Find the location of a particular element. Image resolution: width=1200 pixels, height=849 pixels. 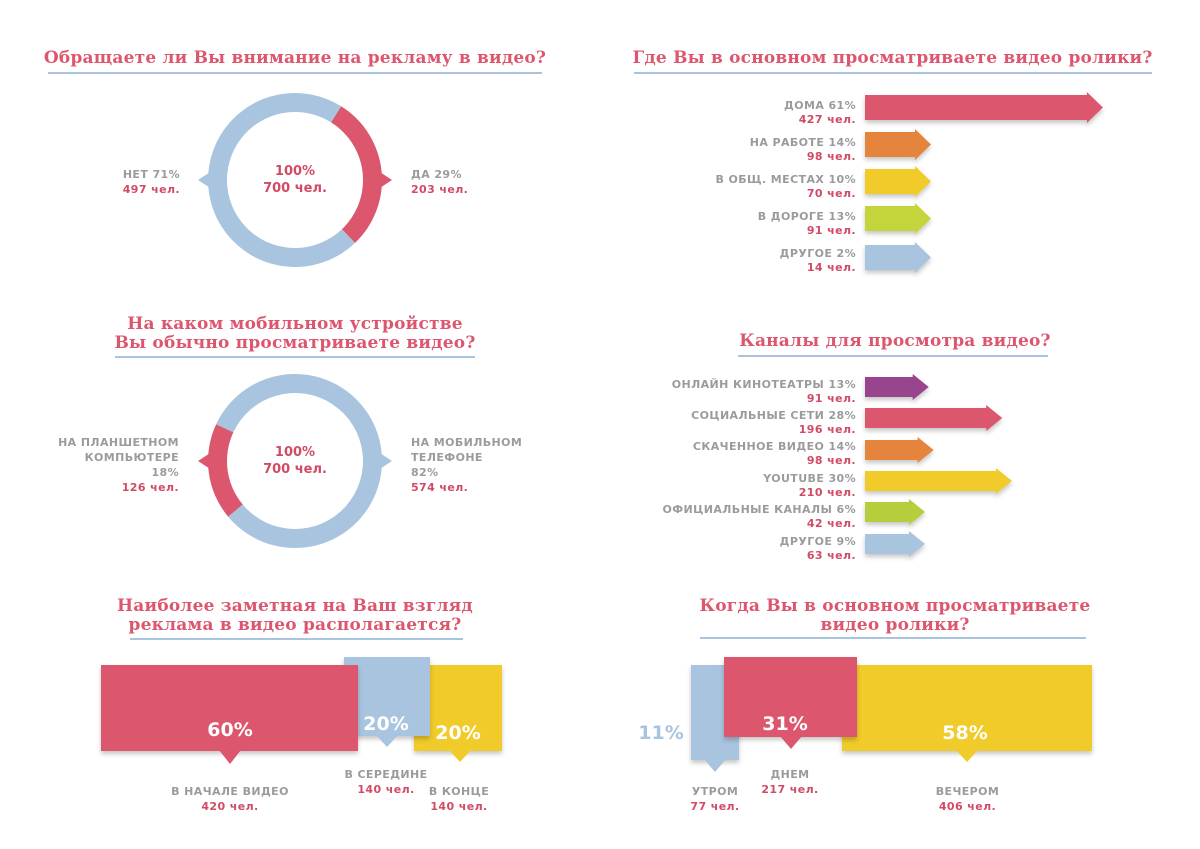

arrow-bars-where-watch is located at coordinates (984, 182).